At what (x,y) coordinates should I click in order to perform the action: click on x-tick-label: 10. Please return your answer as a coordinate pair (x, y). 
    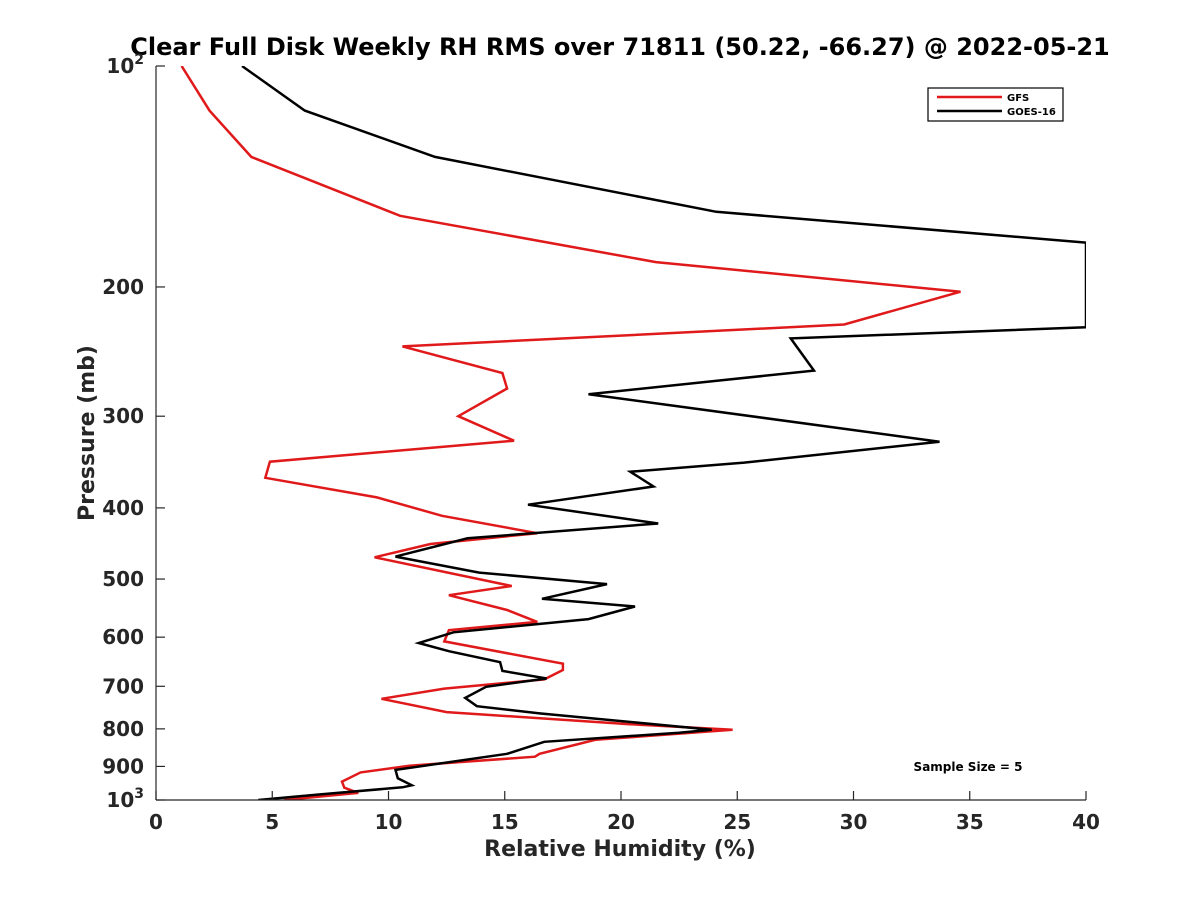
    Looking at the image, I should click on (389, 822).